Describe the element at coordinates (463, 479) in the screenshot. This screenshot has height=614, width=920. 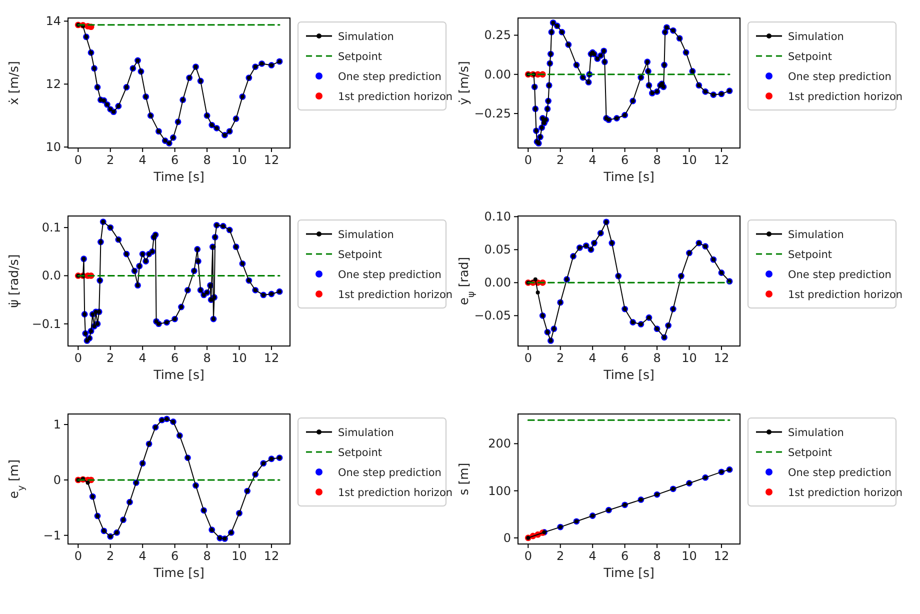
I see `y-axis-title: s [m]` at that location.